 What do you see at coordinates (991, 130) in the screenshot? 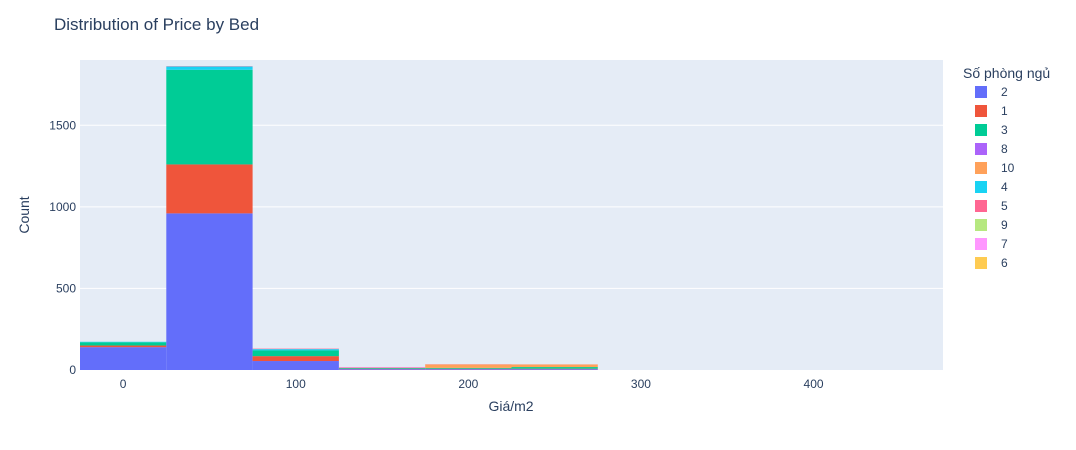
I see `legend-item-bed-3: 3` at bounding box center [991, 130].